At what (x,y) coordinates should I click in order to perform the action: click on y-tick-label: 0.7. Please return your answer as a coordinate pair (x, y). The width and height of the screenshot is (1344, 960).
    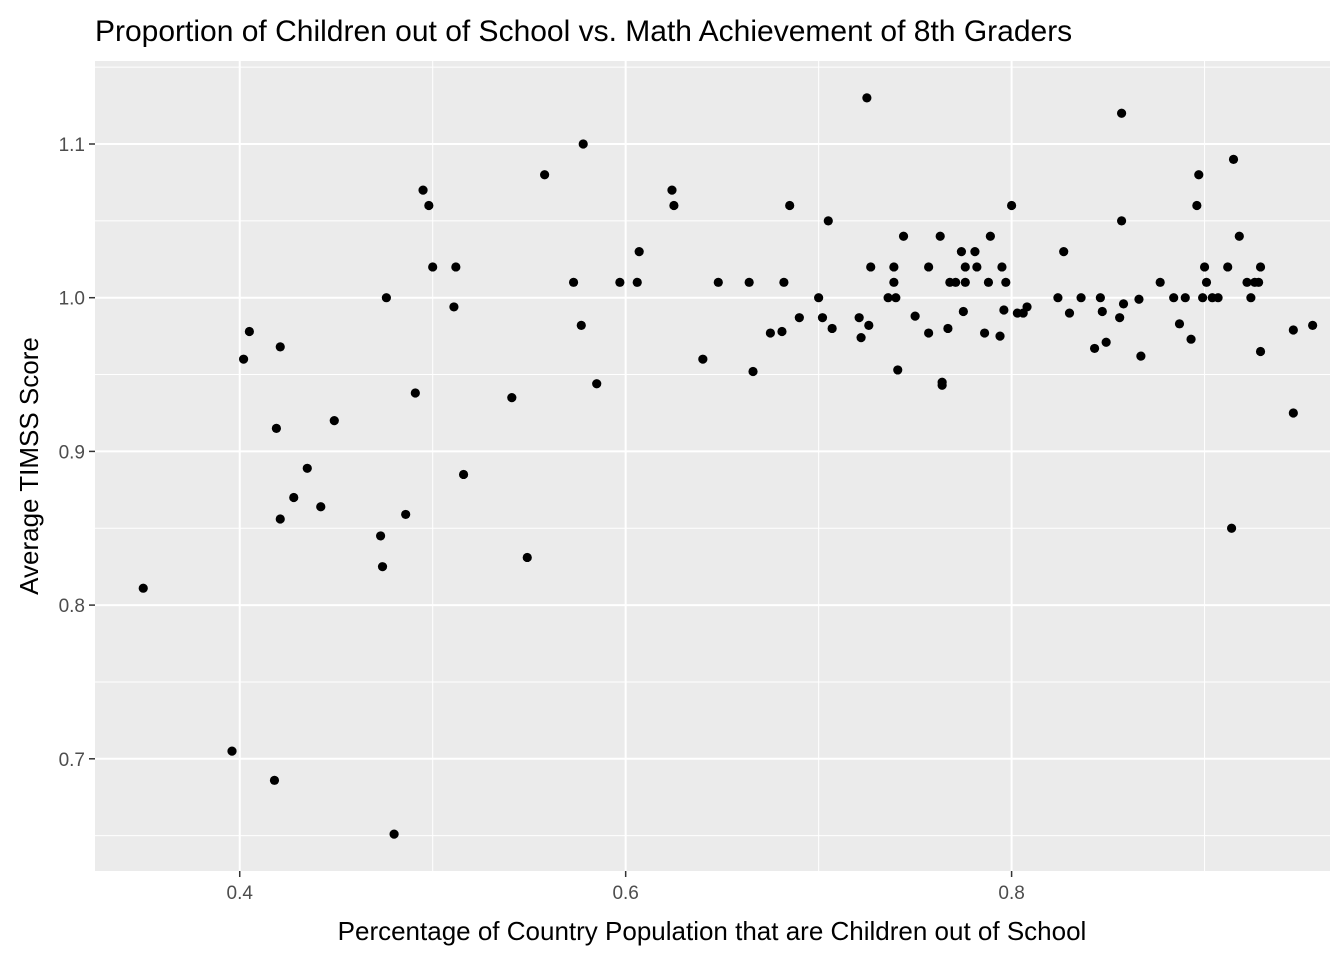
    Looking at the image, I should click on (72, 760).